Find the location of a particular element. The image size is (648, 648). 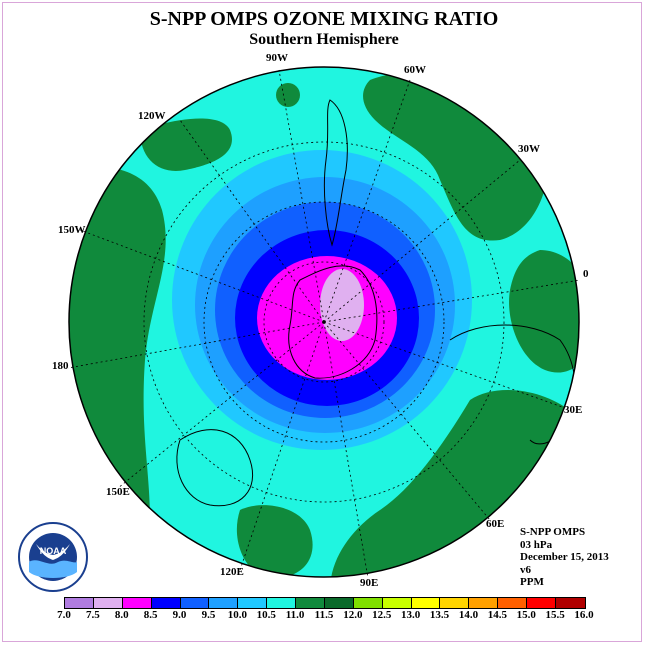

colorbar-tick-label: 10.0 is located at coordinates (237, 615).